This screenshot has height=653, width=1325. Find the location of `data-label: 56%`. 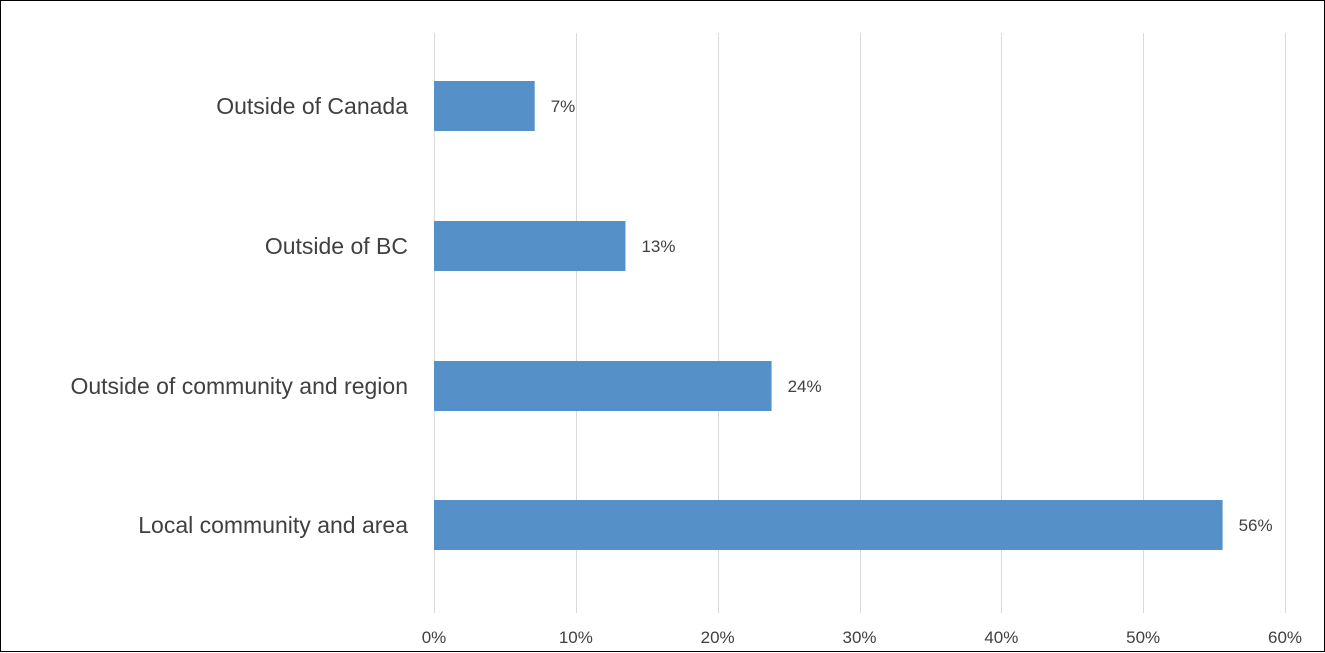

data-label: 56% is located at coordinates (1256, 525).